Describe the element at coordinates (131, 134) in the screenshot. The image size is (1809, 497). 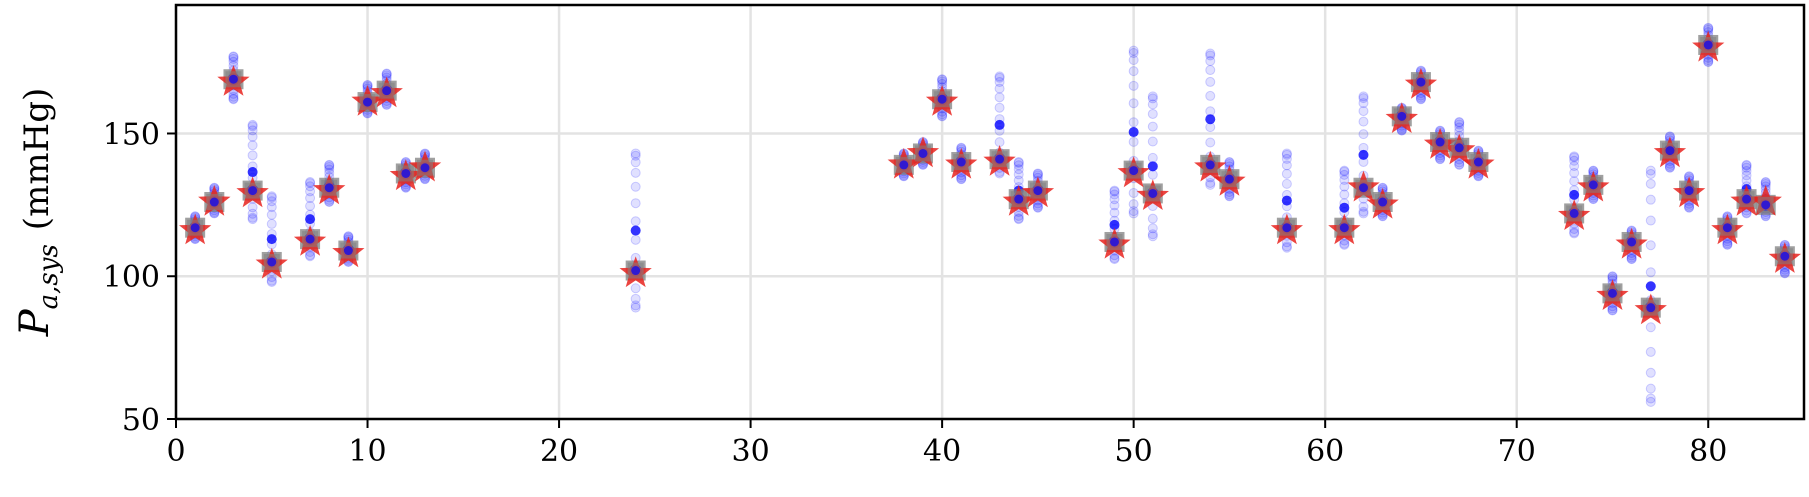
I see `y-tick-label: 150` at that location.